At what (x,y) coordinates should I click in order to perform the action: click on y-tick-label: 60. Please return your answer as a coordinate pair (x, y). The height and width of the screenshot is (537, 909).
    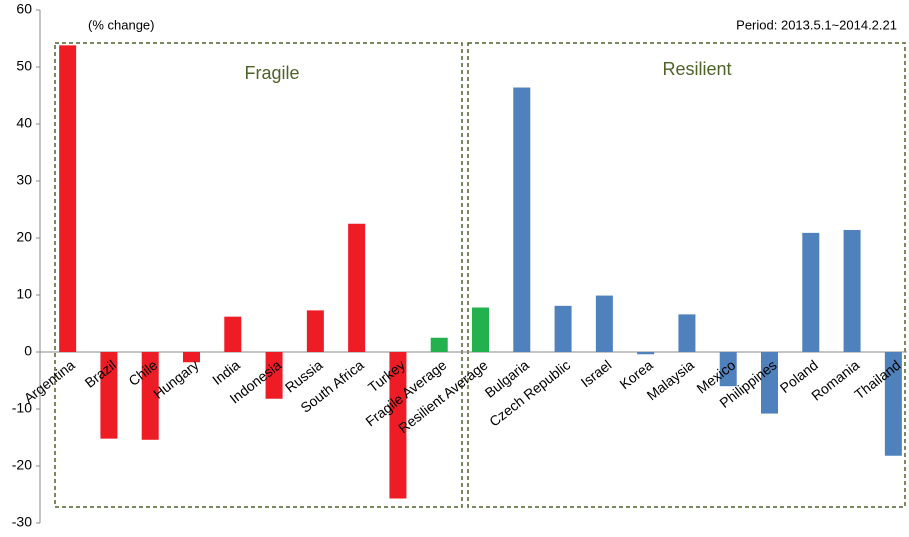
    Looking at the image, I should click on (24, 9).